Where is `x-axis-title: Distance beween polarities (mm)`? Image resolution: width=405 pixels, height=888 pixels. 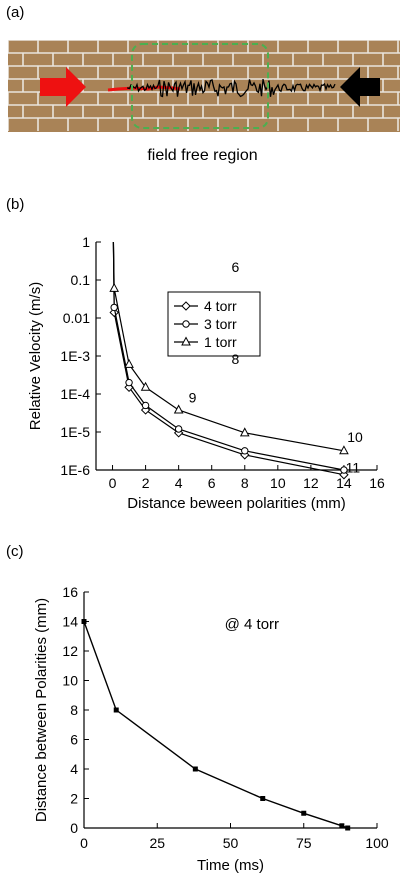
x-axis-title: Distance beween polarities (mm) is located at coordinates (236, 503).